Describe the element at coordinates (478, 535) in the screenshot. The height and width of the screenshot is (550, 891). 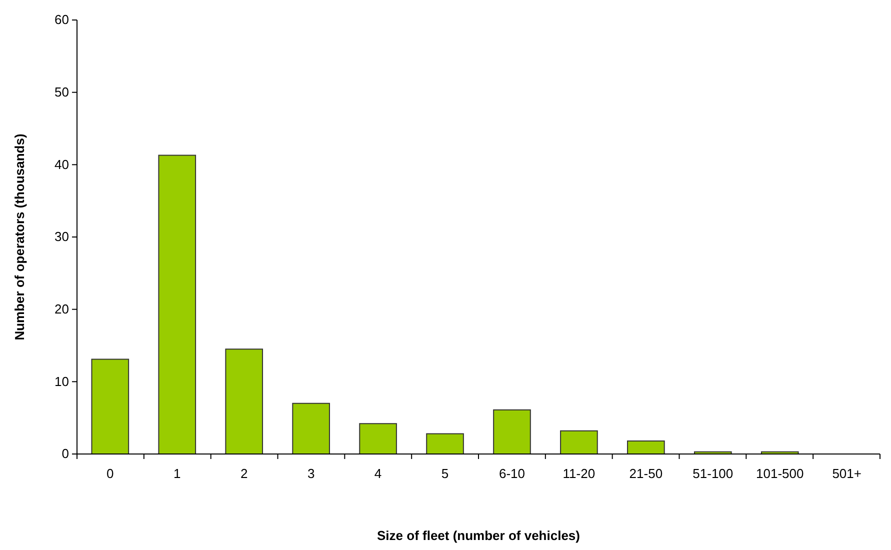
I see `x-axis-title: Size of fleet (number of vehicles)` at that location.